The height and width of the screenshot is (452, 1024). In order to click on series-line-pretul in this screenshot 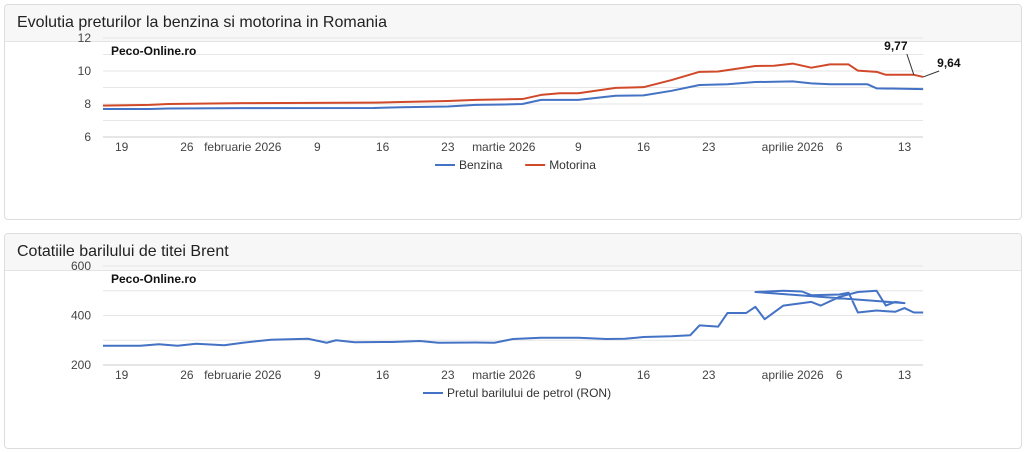, I will do `click(513, 318)`.